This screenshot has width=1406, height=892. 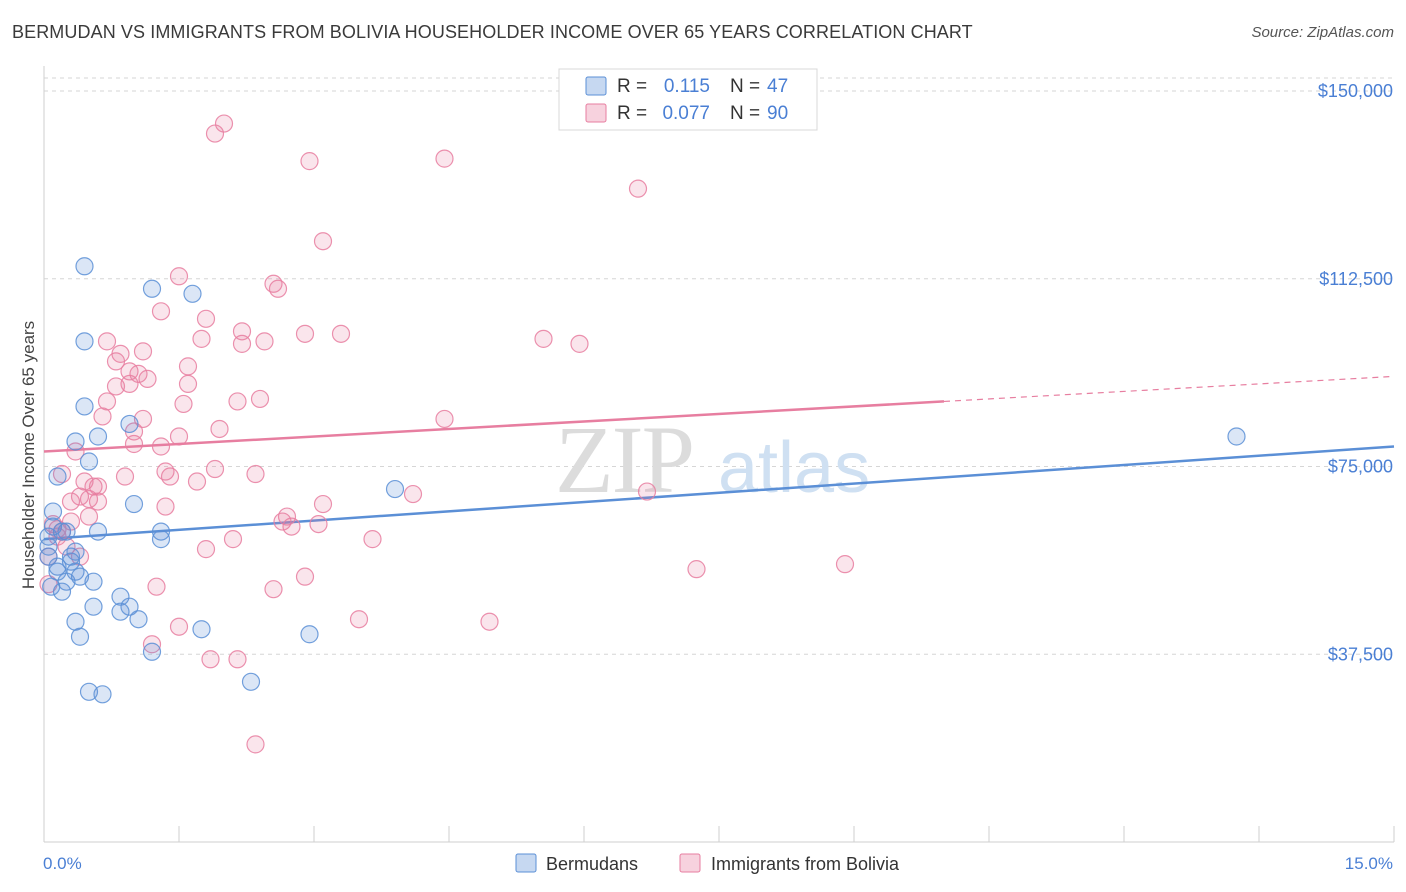 What do you see at coordinates (686, 113) in the screenshot?
I see `legend-r-value-2: 0.077` at bounding box center [686, 113].